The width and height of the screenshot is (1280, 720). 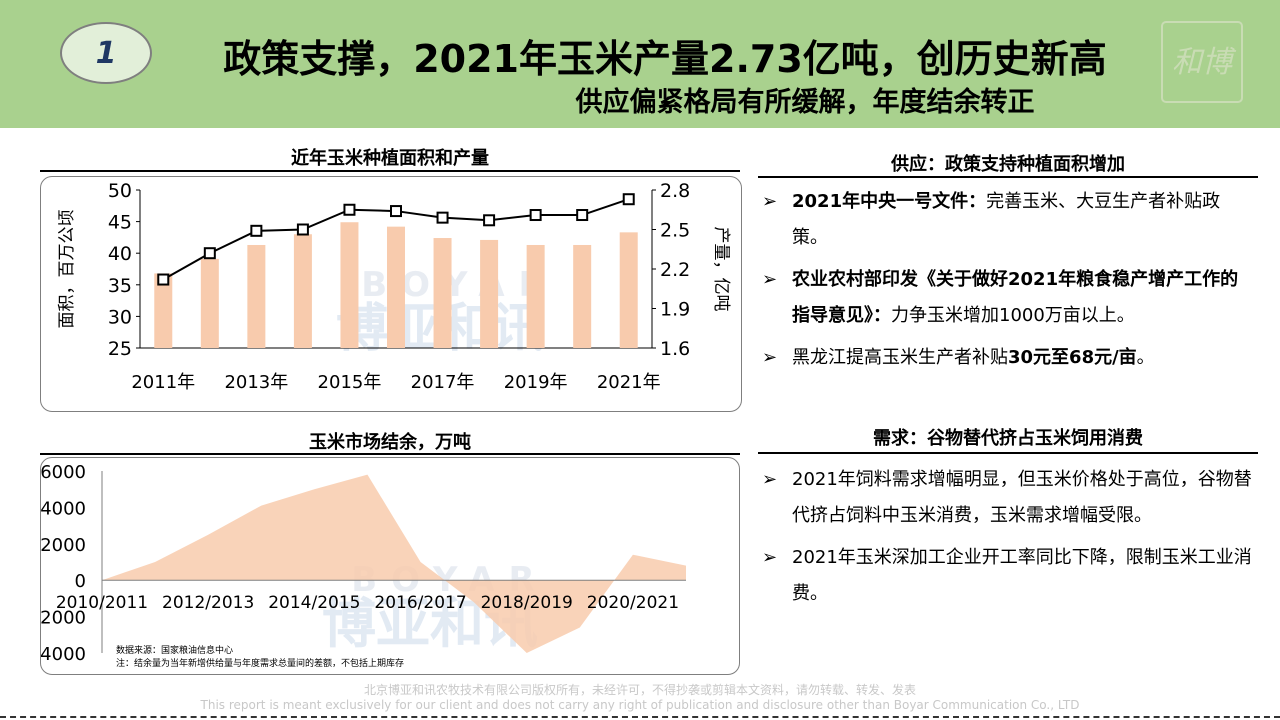 What do you see at coordinates (80, 581) in the screenshot?
I see `y-tick-label: 0` at bounding box center [80, 581].